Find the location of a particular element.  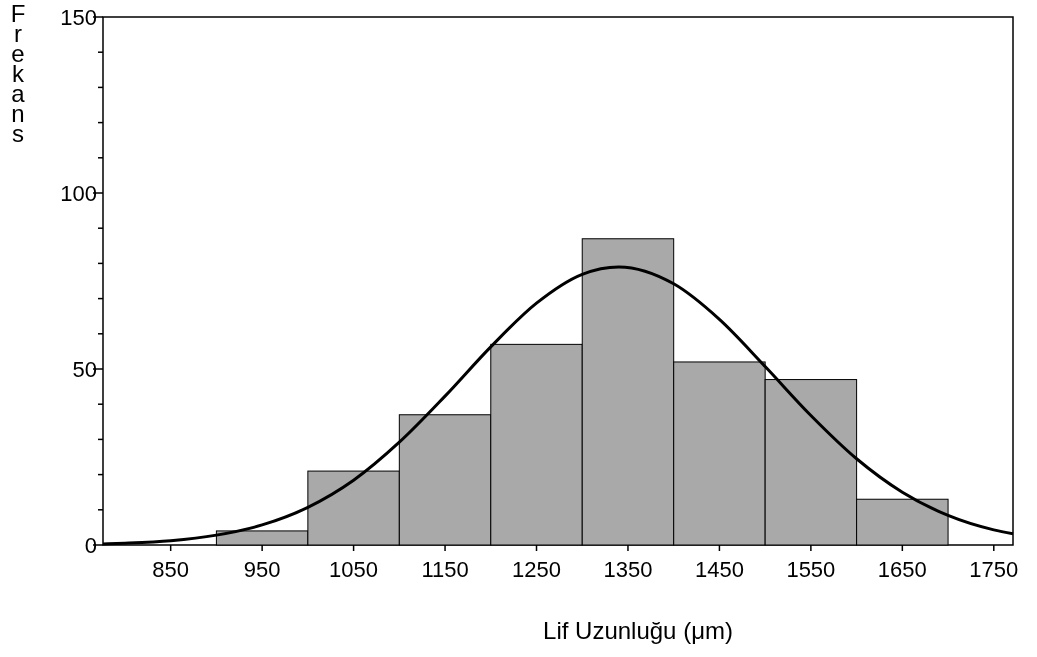

y-tick-label: 0 is located at coordinates (90, 545).